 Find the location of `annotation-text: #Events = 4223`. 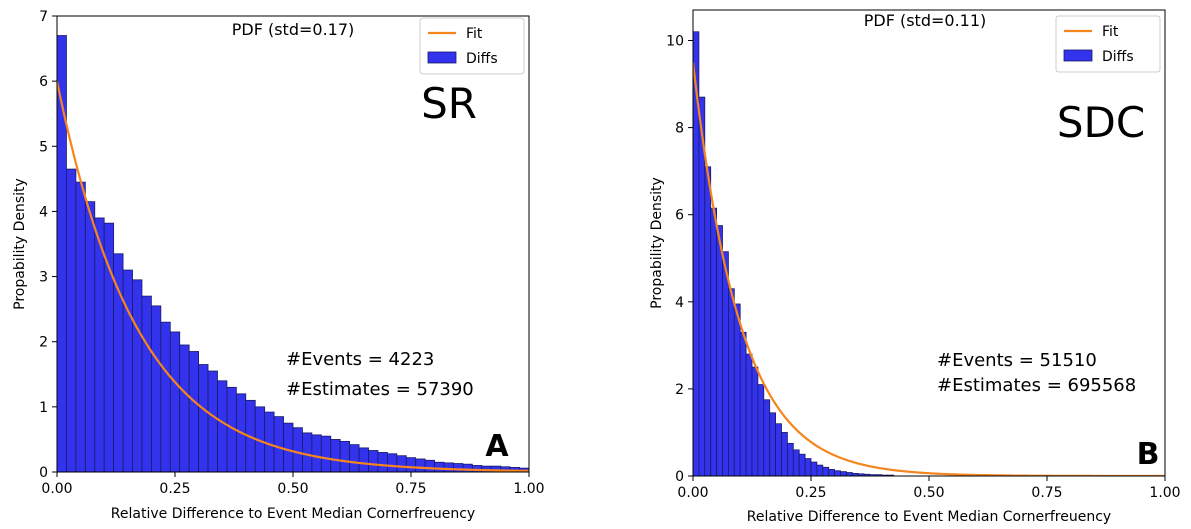

annotation-text: #Events = 4223 is located at coordinates (360, 359).